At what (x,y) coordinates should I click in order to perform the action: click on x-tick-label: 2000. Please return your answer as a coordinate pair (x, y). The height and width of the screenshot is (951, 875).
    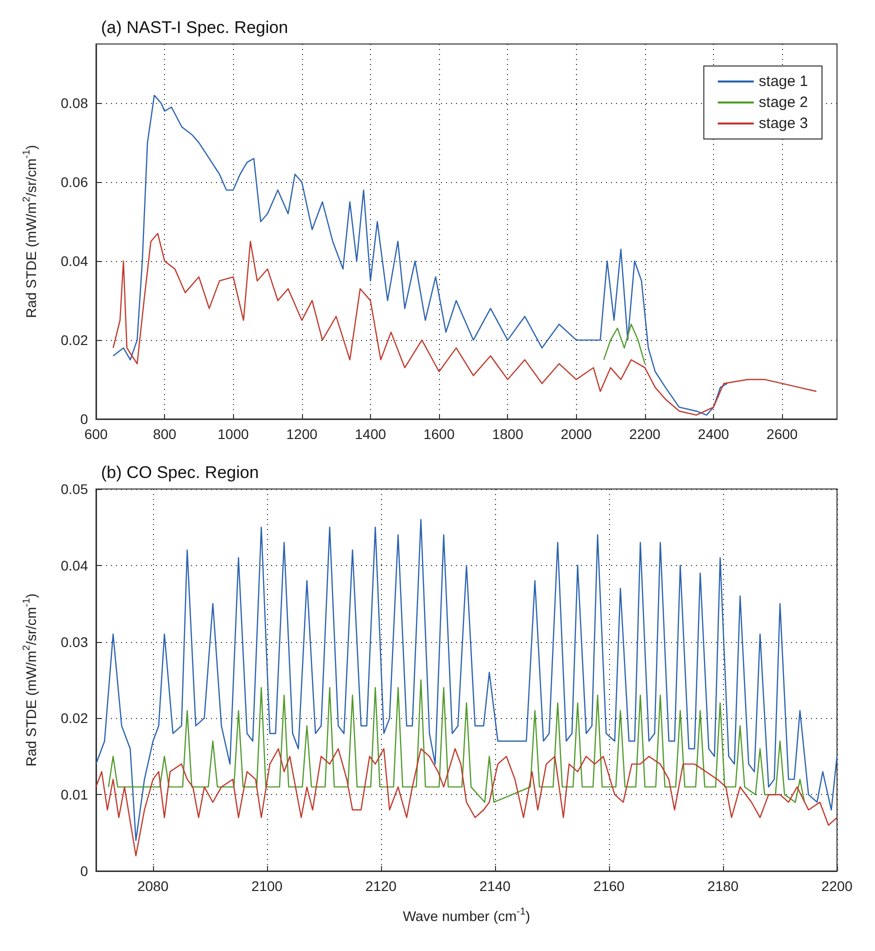
    Looking at the image, I should click on (576, 434).